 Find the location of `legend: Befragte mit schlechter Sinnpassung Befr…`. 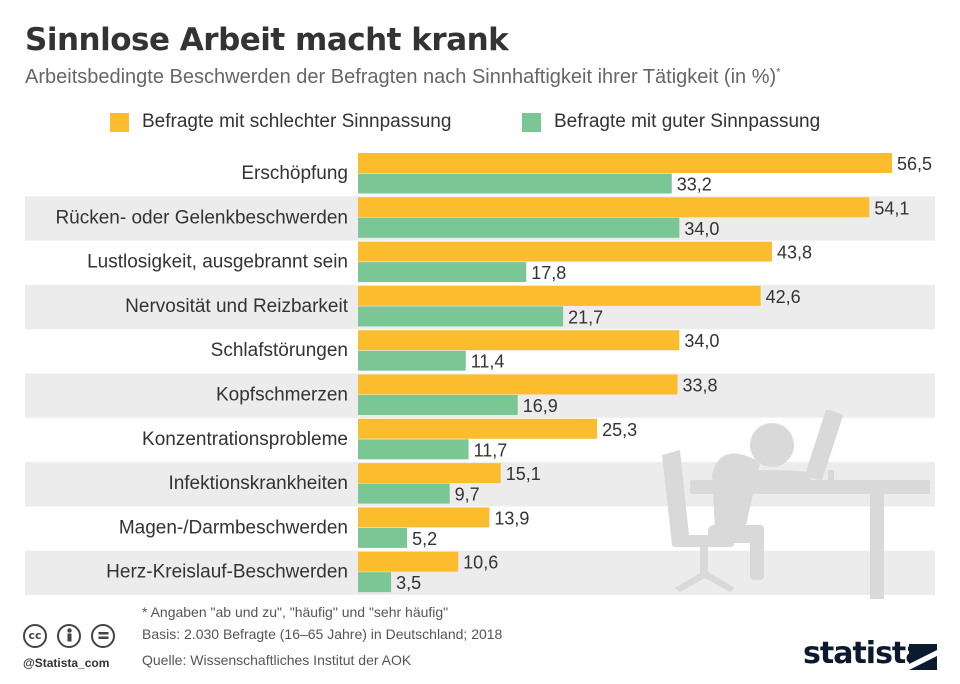

legend: Befragte mit schlechter Sinnpassung Befr… is located at coordinates (480, 123).